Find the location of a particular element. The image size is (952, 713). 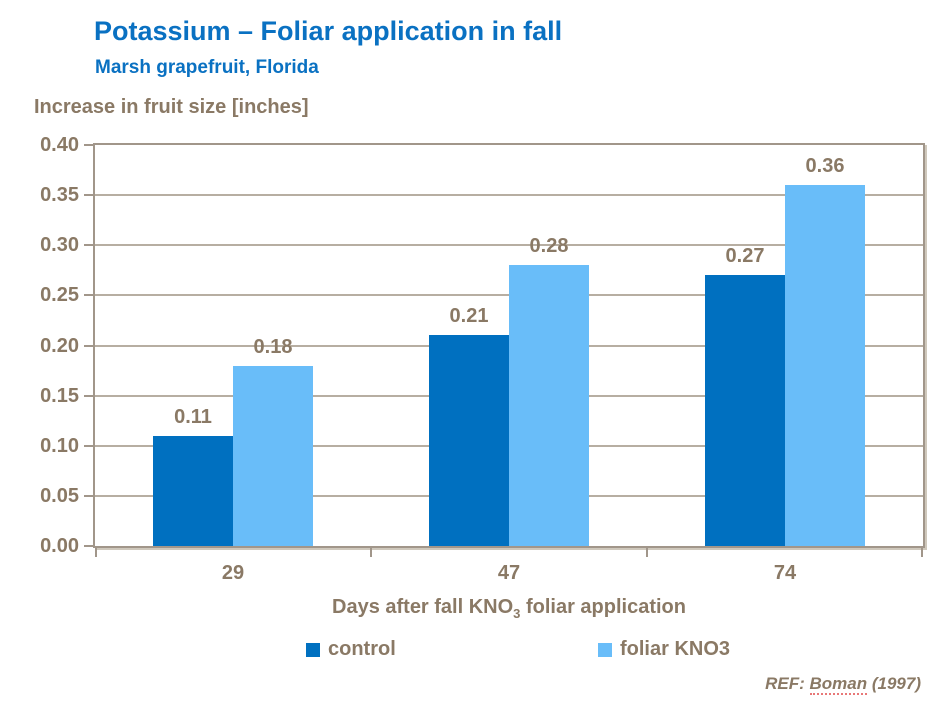

bar-value-label: 0.27 is located at coordinates (745, 256).